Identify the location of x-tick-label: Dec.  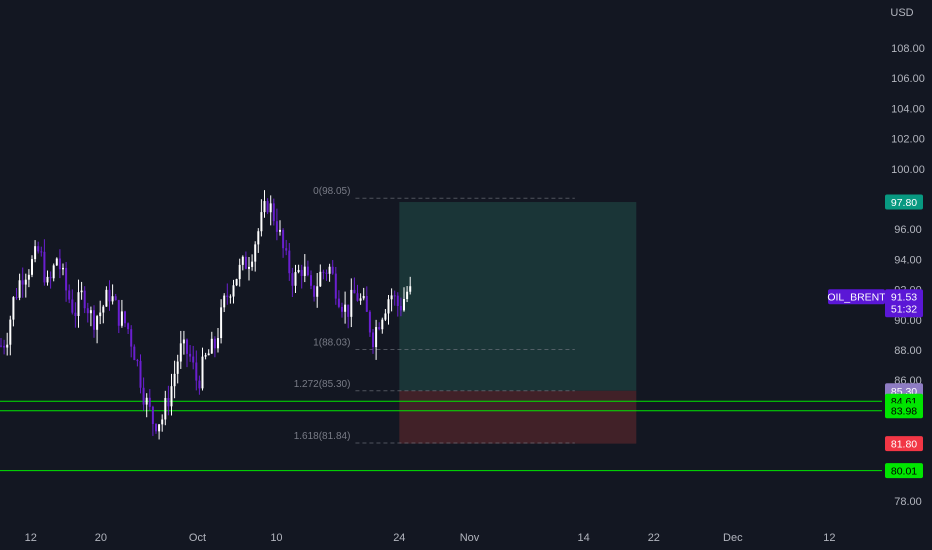
(733, 538).